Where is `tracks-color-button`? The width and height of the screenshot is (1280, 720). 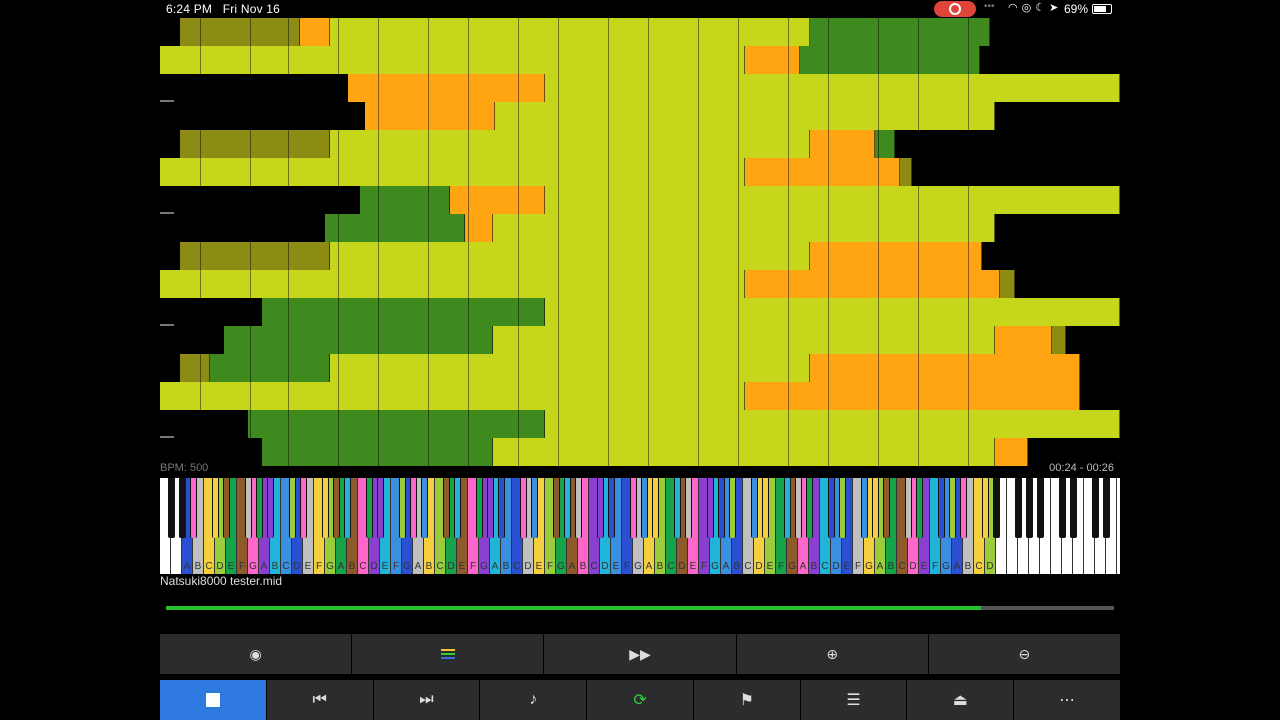
tracks-color-button is located at coordinates (448, 654).